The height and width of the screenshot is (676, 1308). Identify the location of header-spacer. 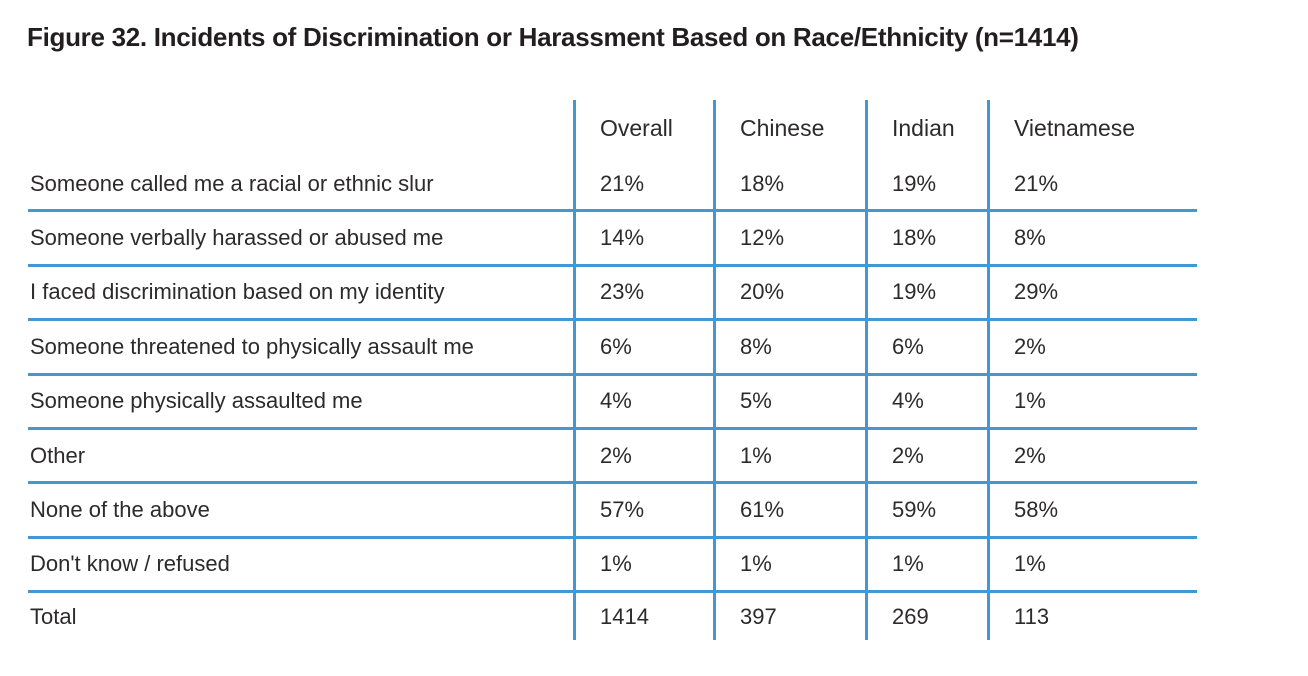
(300, 129).